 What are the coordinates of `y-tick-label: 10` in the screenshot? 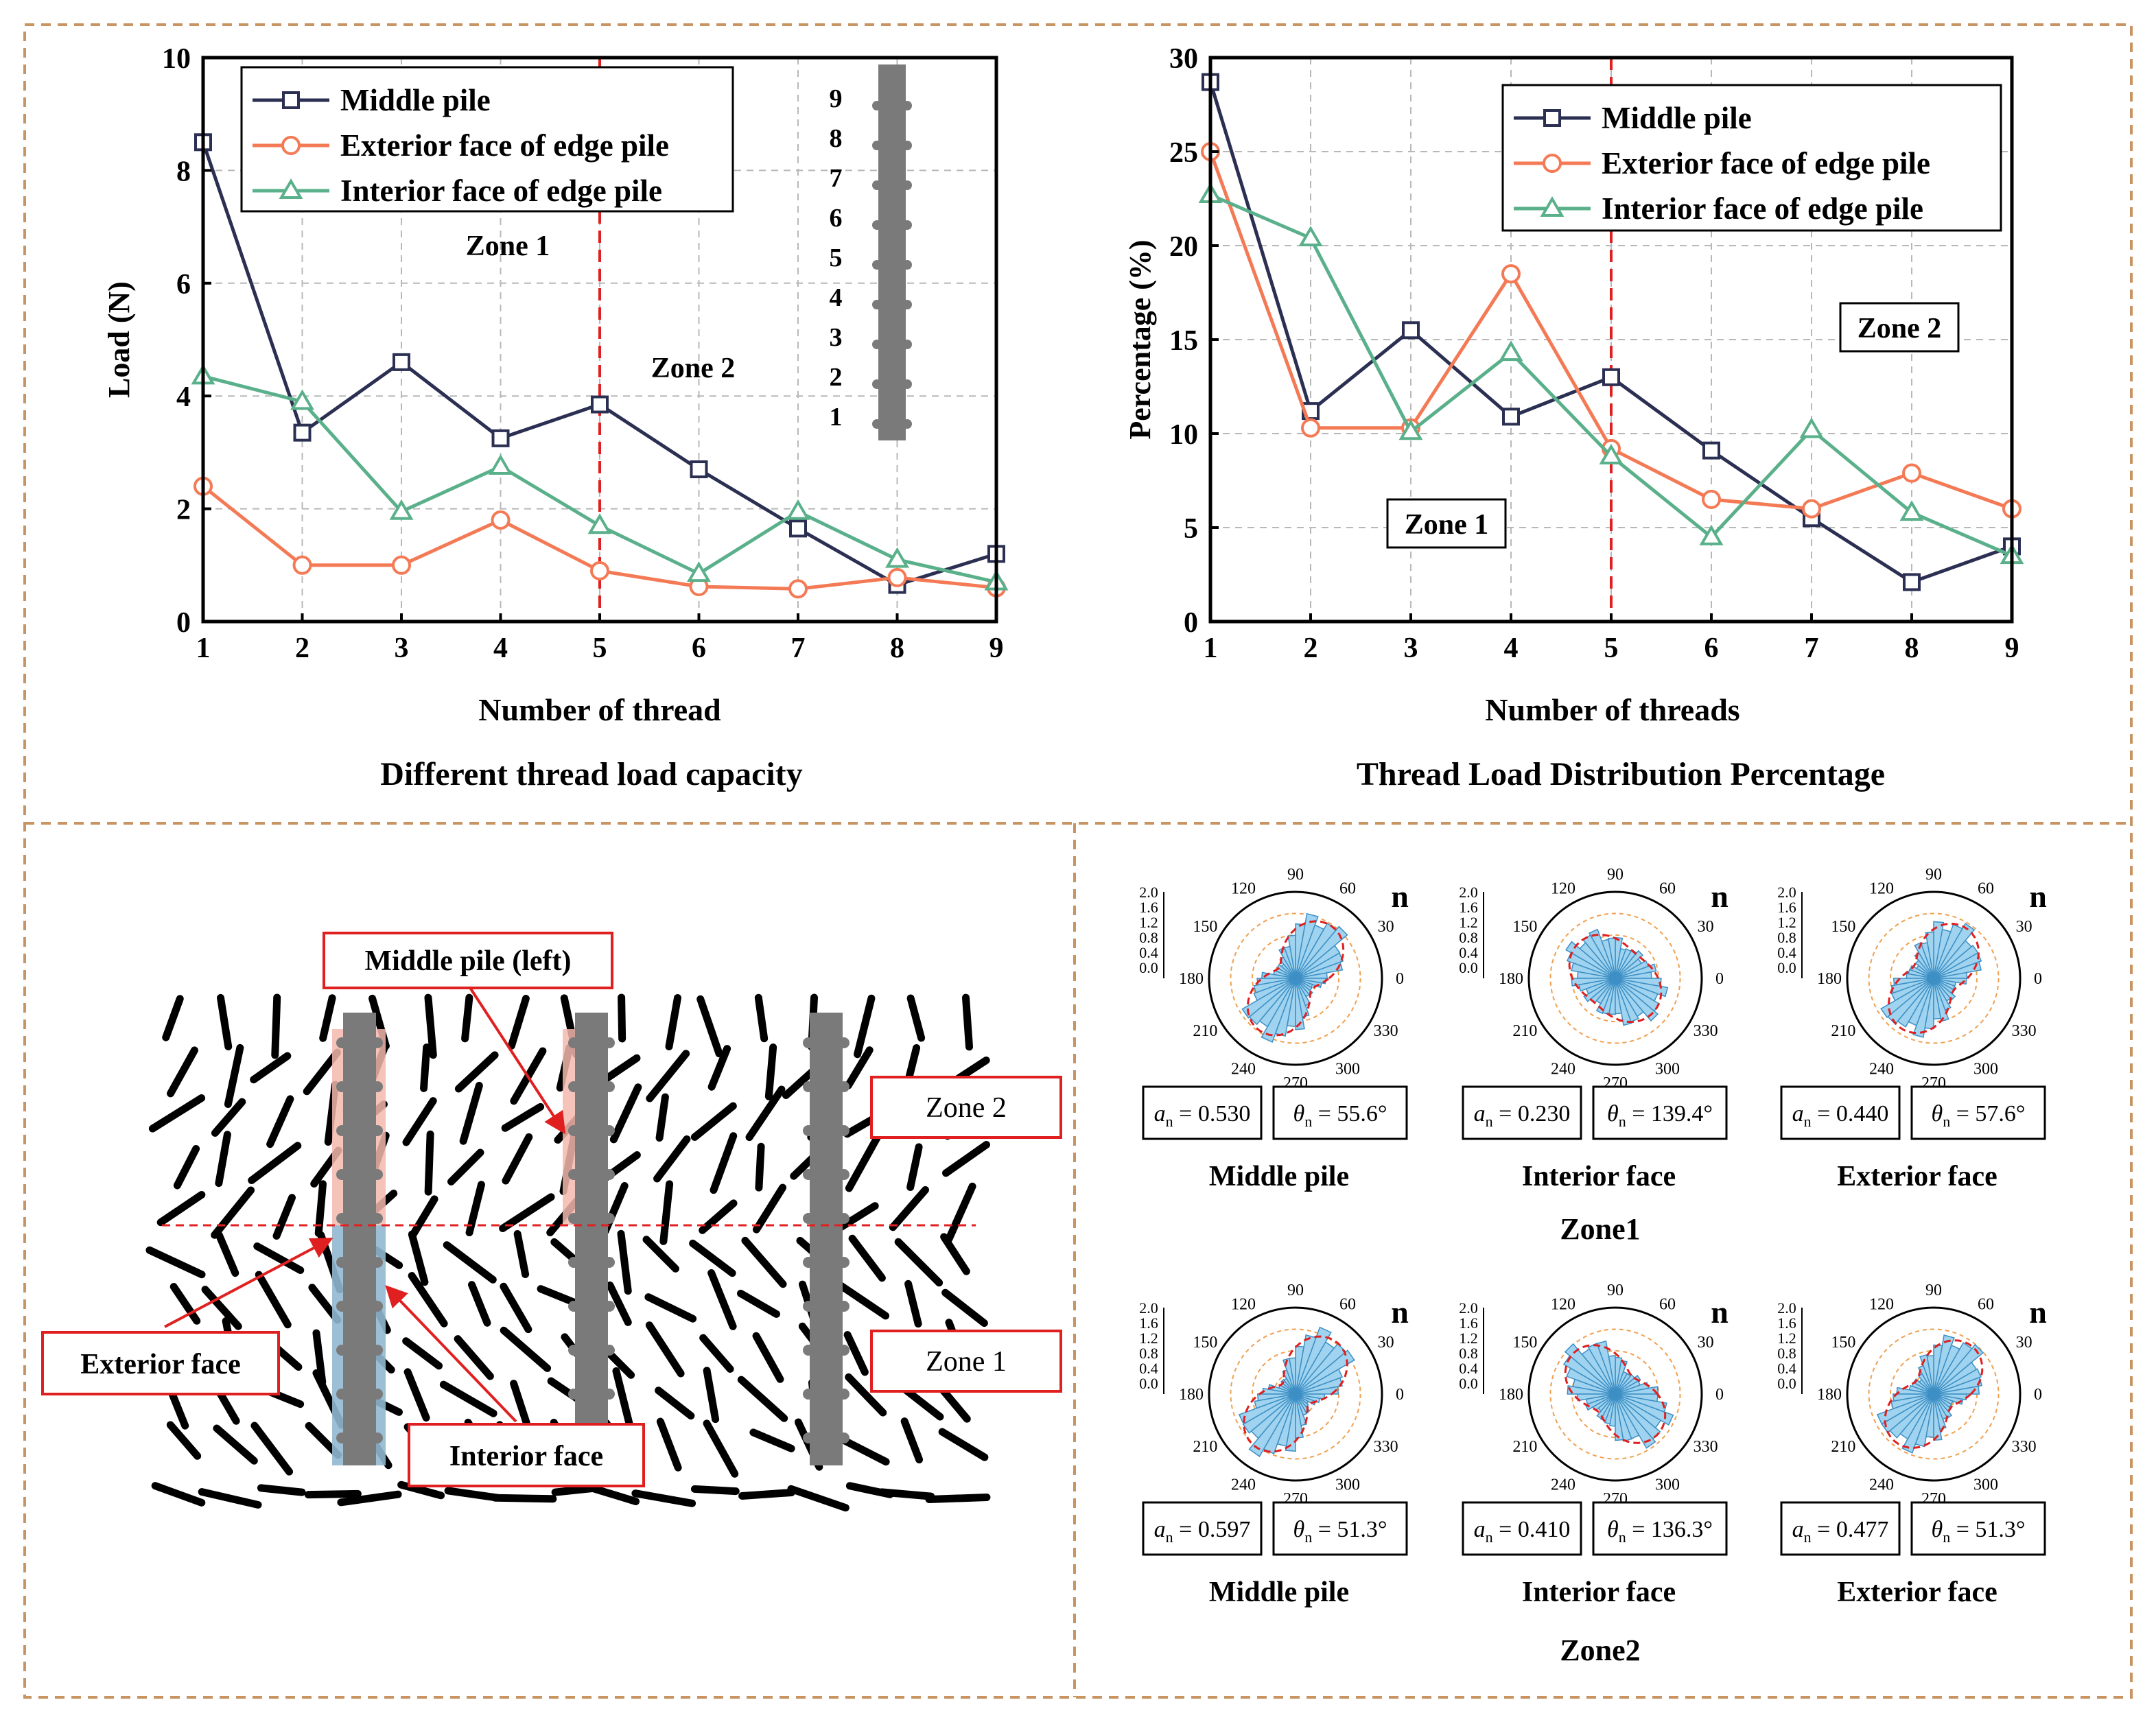 It's located at (176, 59).